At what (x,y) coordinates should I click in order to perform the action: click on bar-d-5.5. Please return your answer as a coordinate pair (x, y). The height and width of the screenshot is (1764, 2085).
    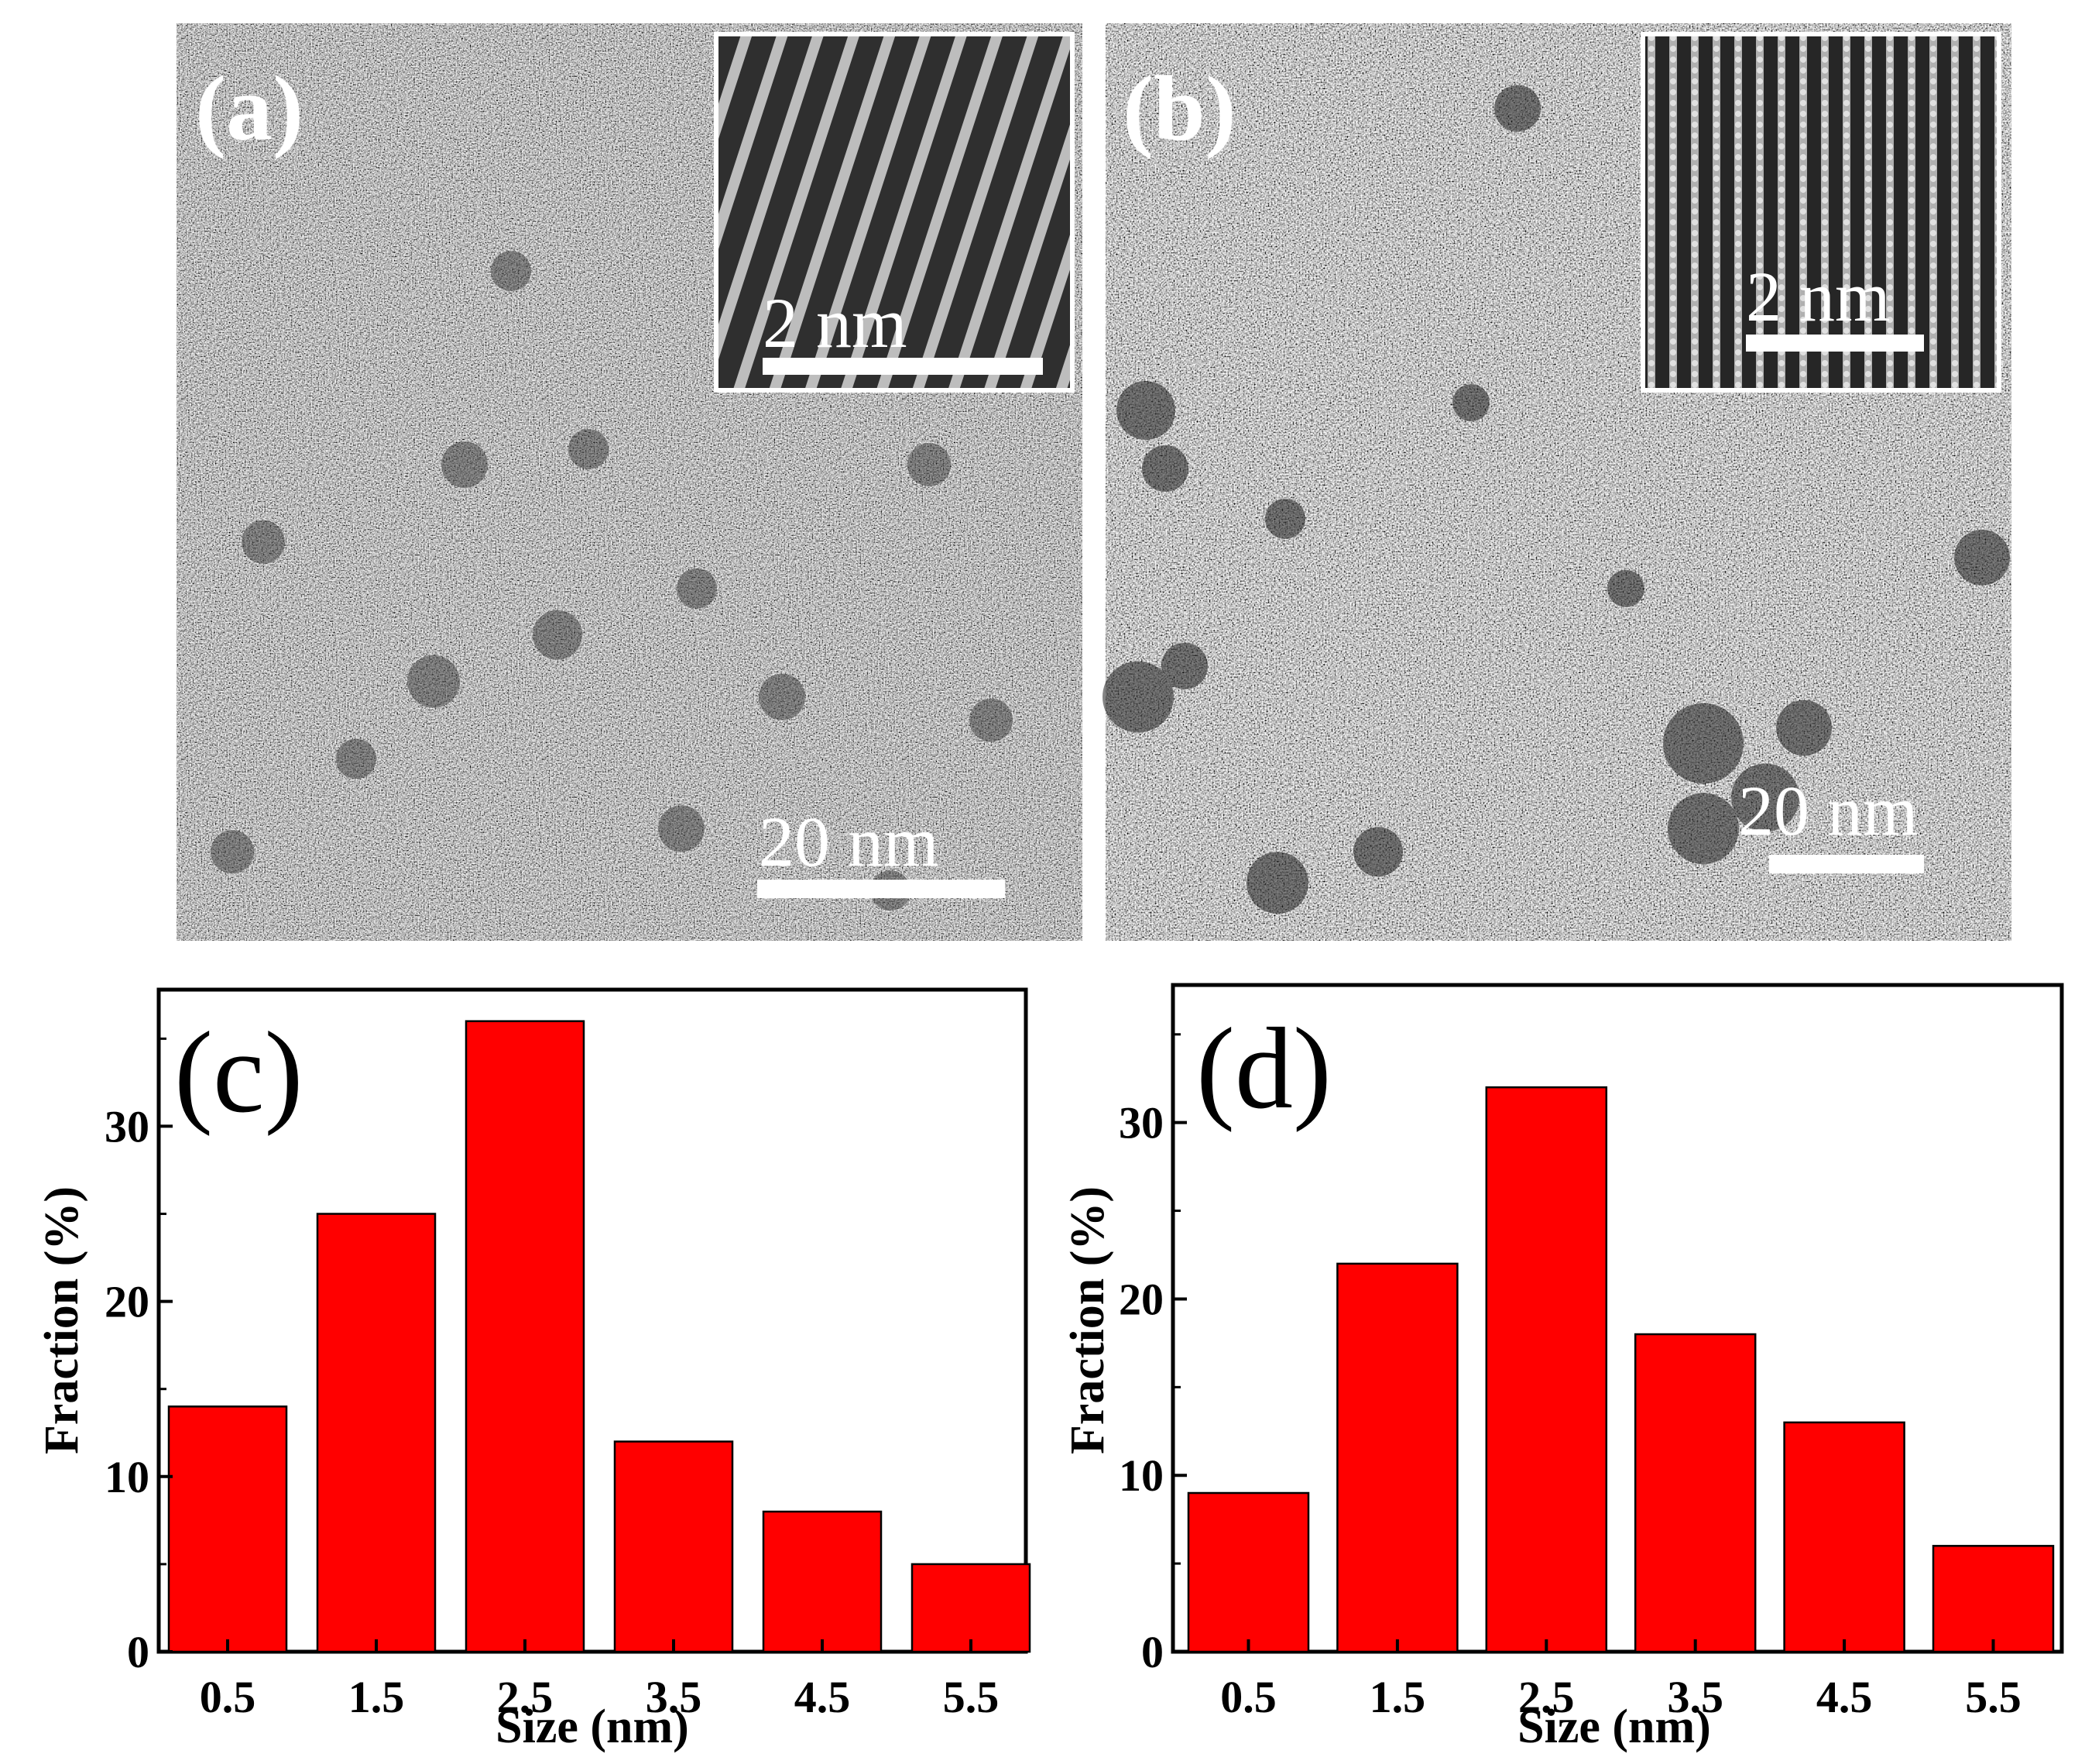
    Looking at the image, I should click on (1994, 1599).